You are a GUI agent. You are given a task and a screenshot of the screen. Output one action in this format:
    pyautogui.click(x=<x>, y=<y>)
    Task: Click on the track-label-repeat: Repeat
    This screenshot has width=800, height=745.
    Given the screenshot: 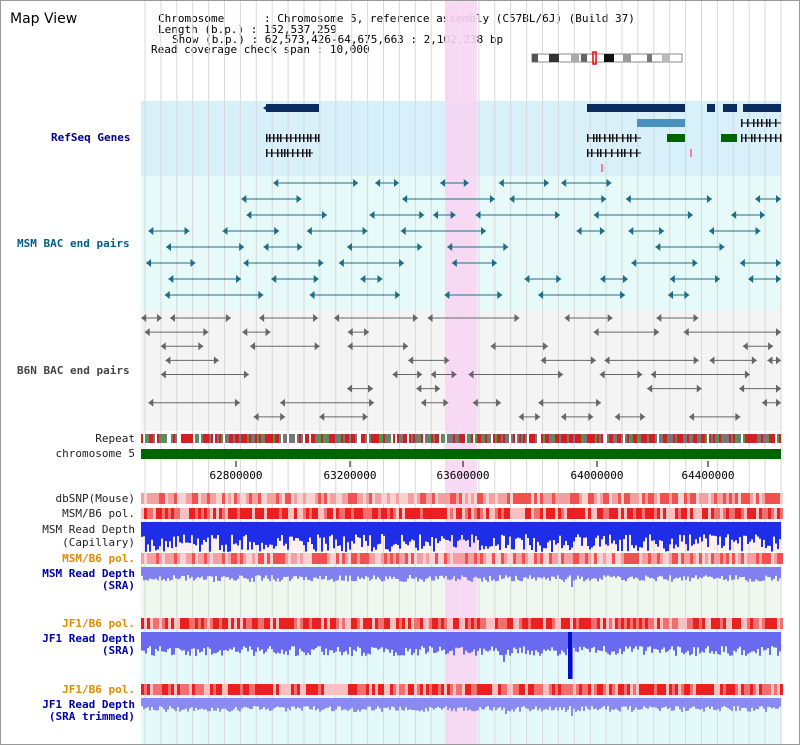 What is the action you would take?
    pyautogui.click(x=115, y=438)
    